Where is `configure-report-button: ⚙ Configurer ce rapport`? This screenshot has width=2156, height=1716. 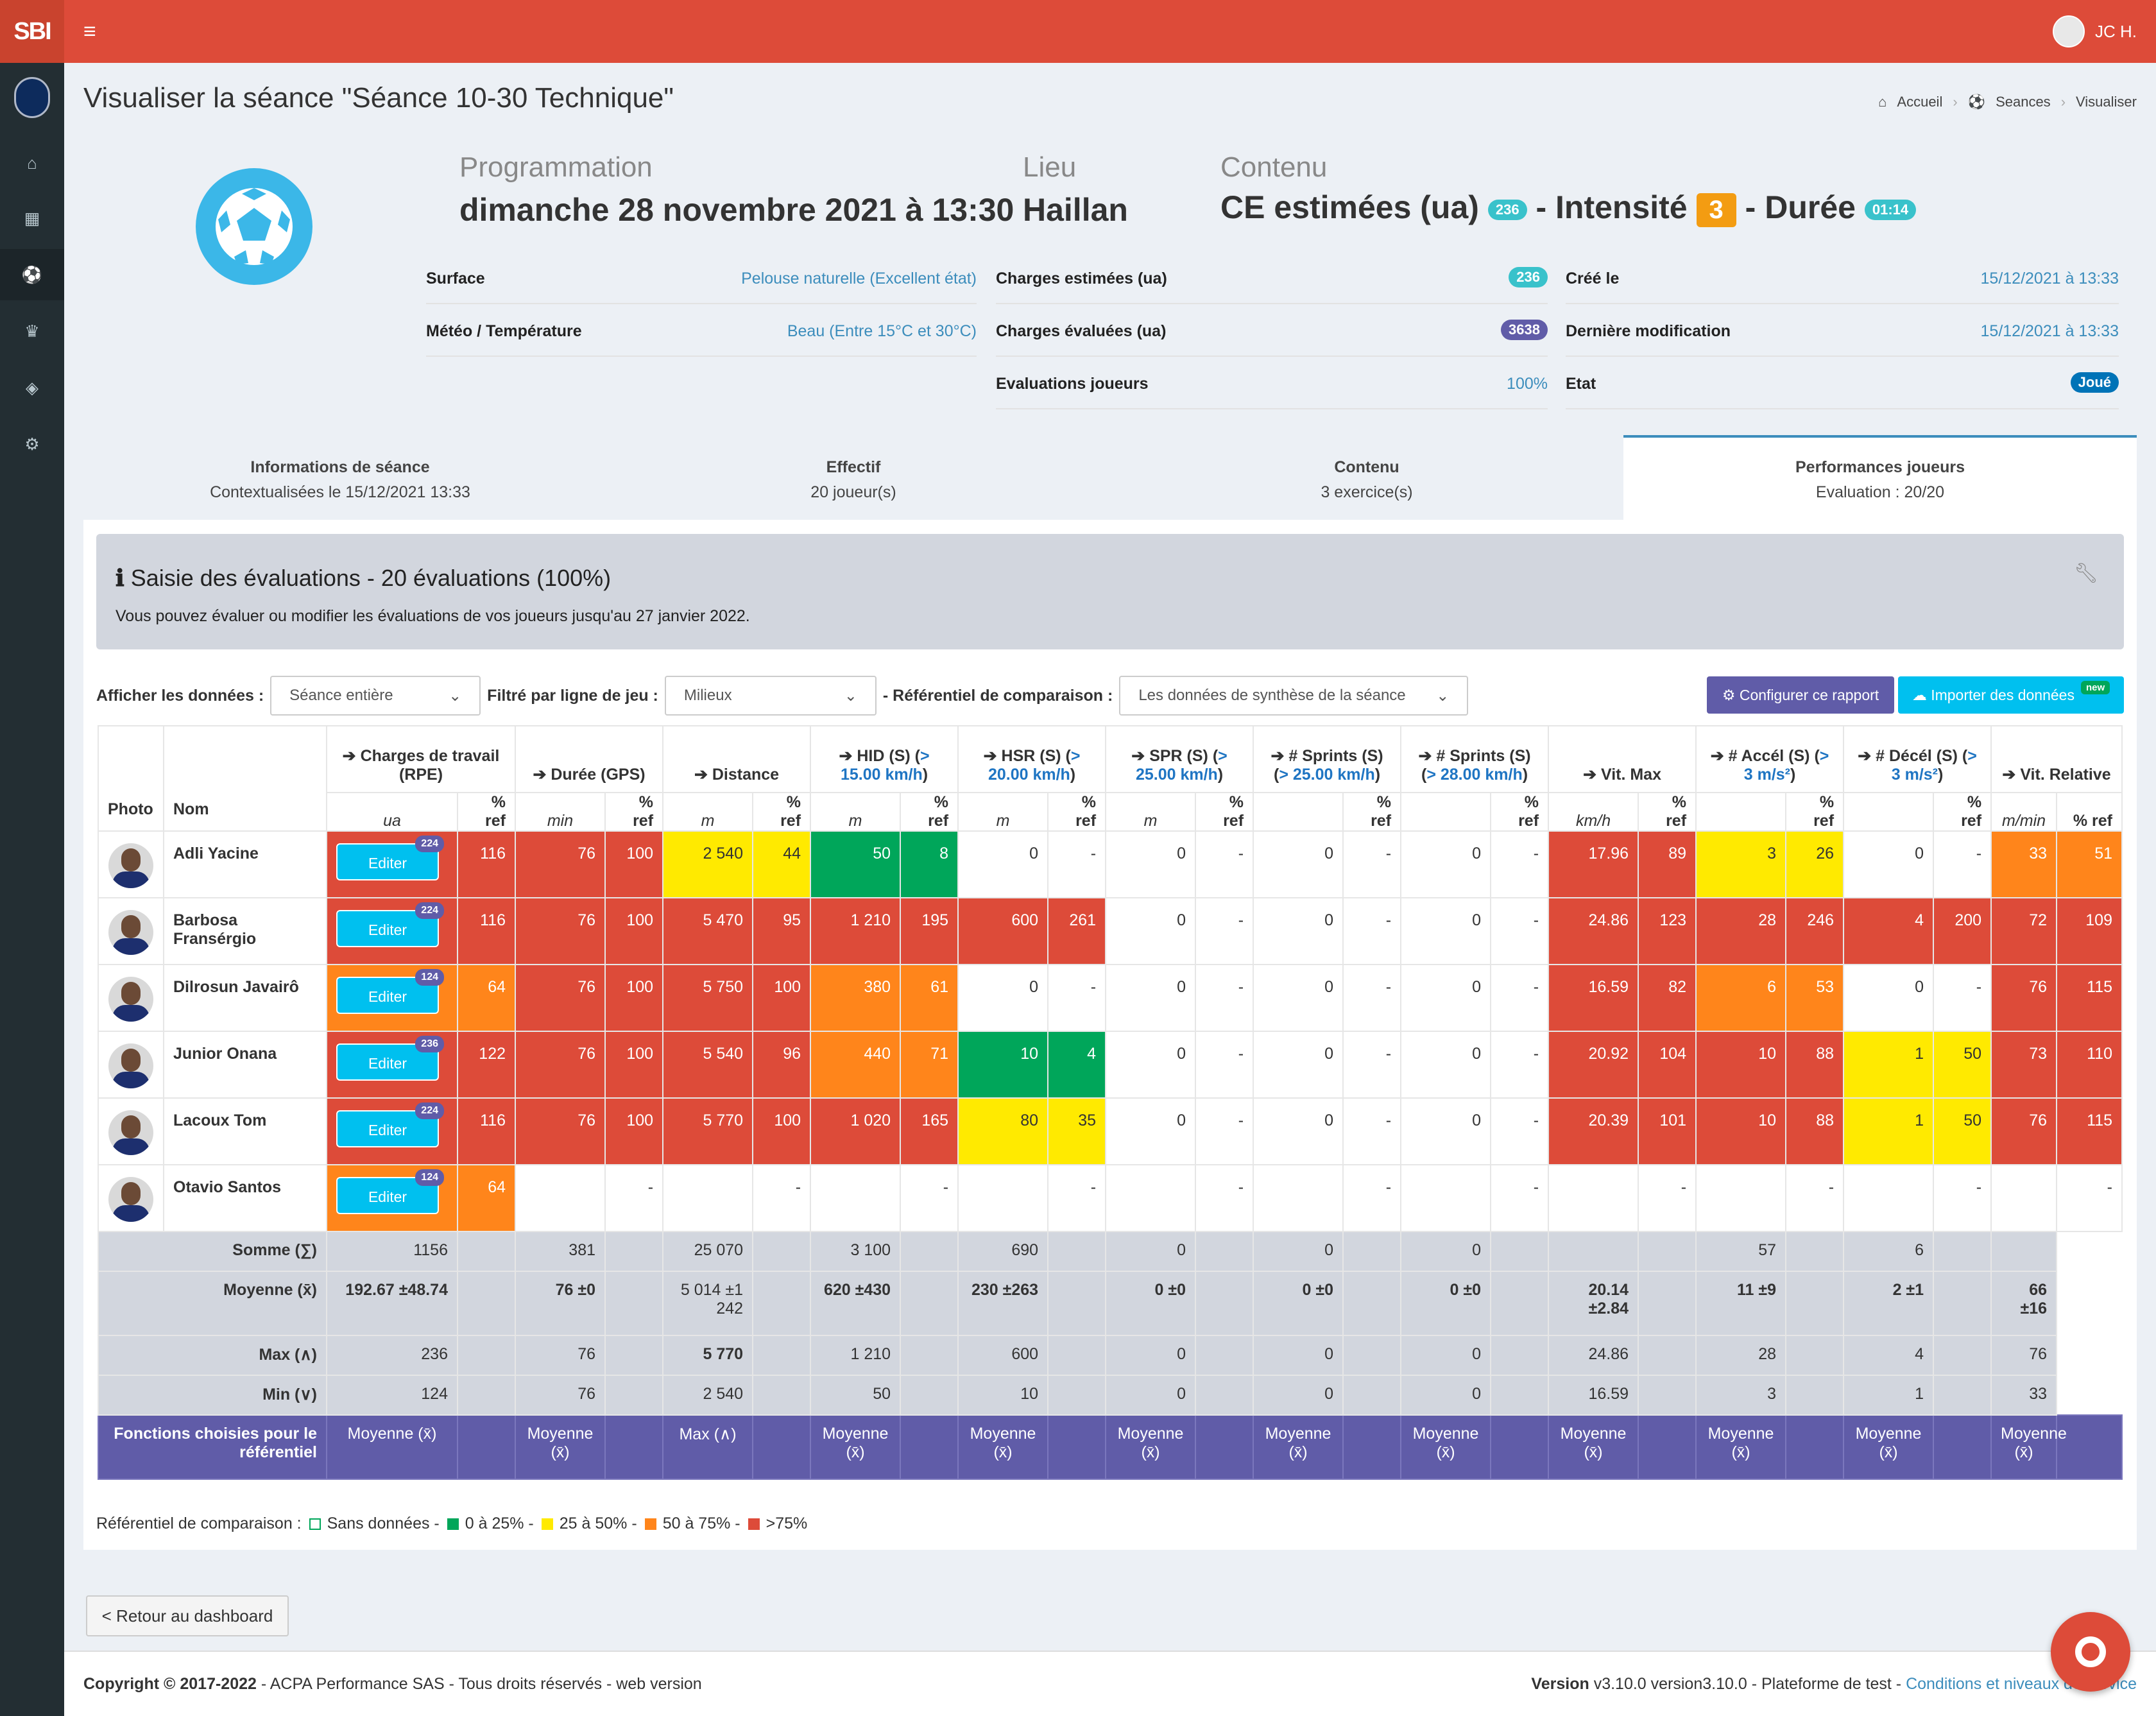
configure-report-button: ⚙ Configurer ce rapport is located at coordinates (1801, 695).